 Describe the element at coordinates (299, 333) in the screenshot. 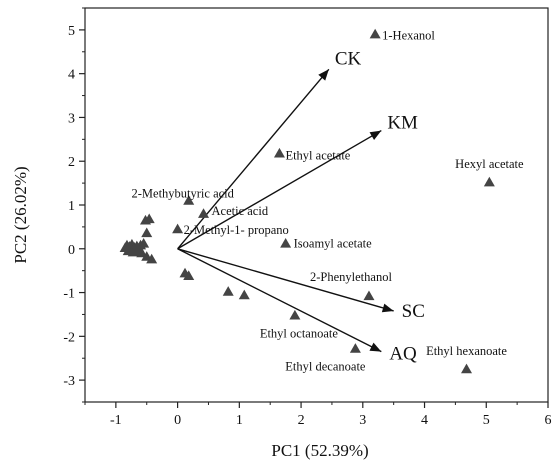

I see `point-label-ethyl-octanoate: Ethyl octanoate` at that location.